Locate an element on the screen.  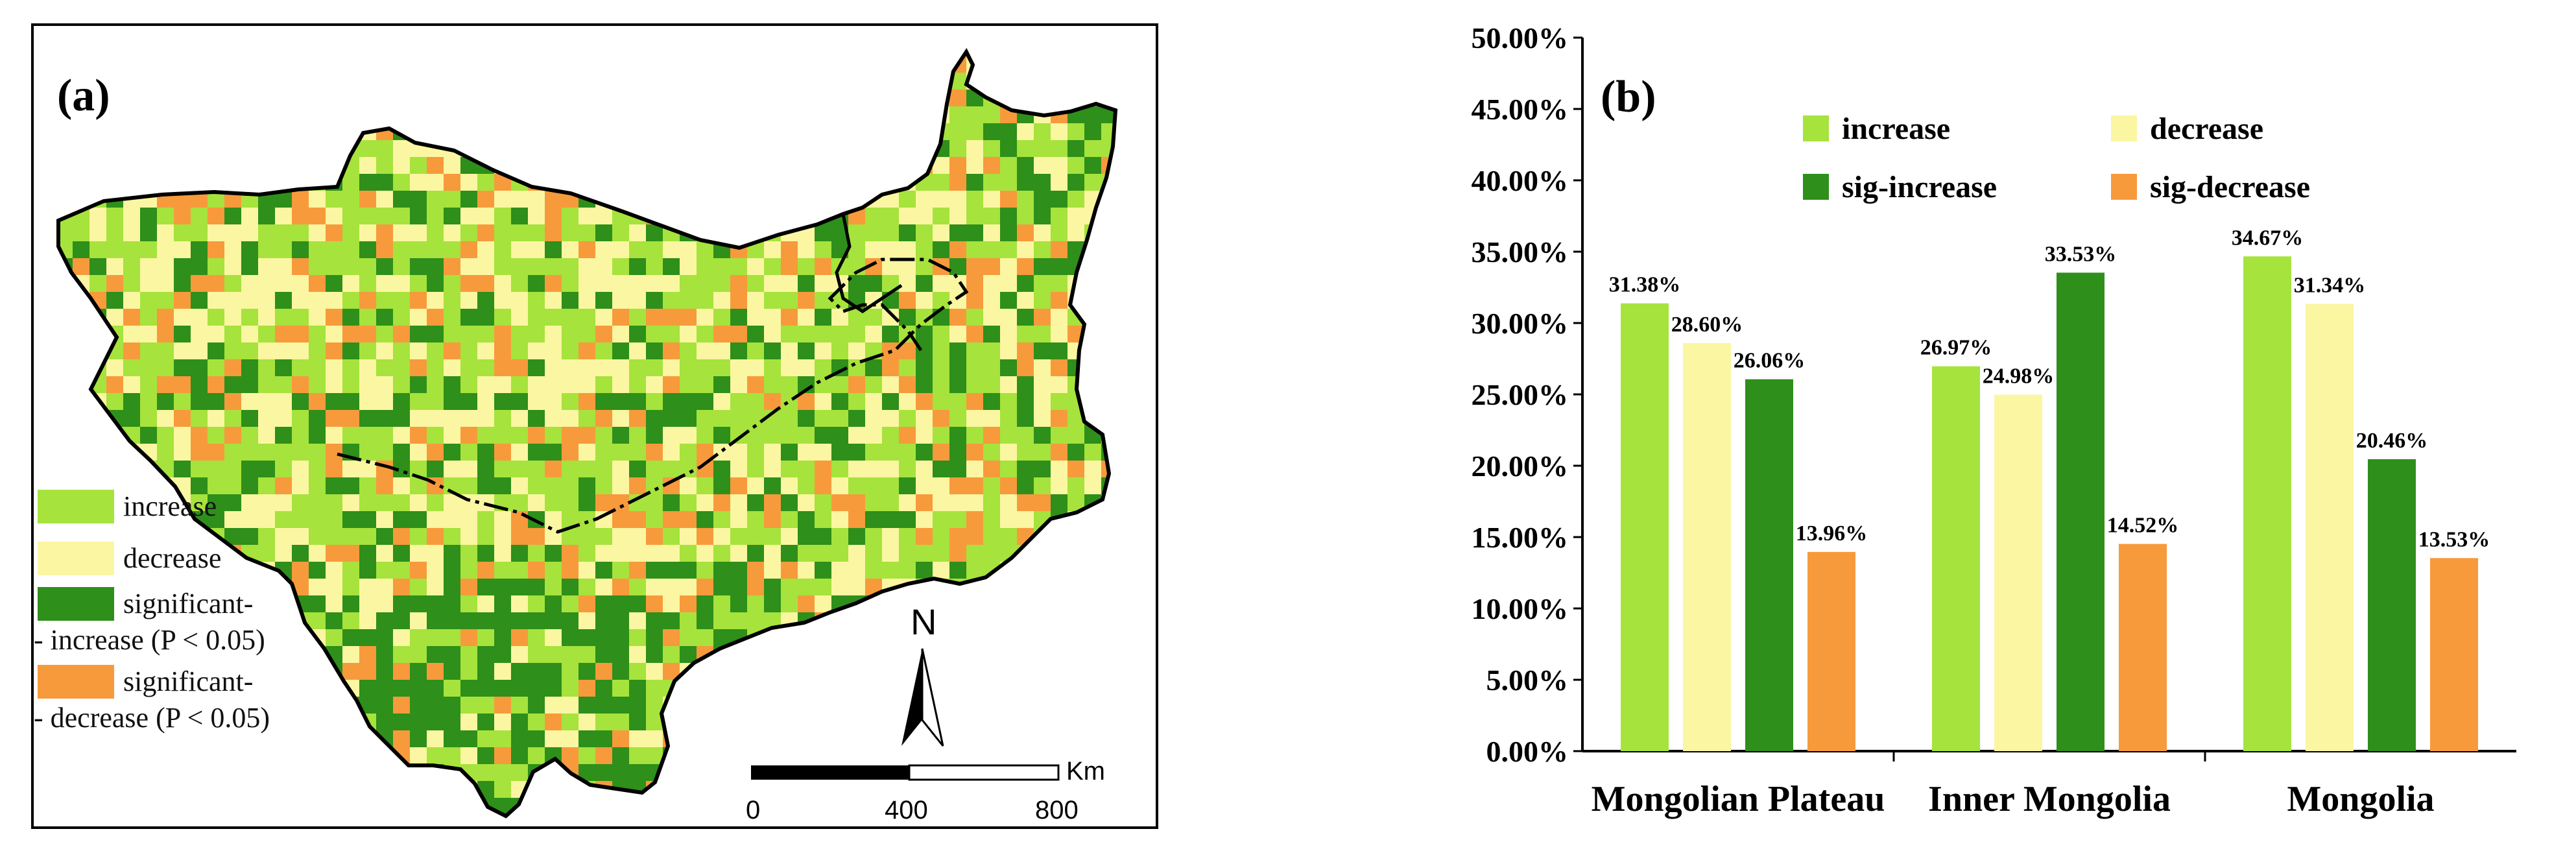
y-tick-label: 5.00% is located at coordinates (1528, 681).